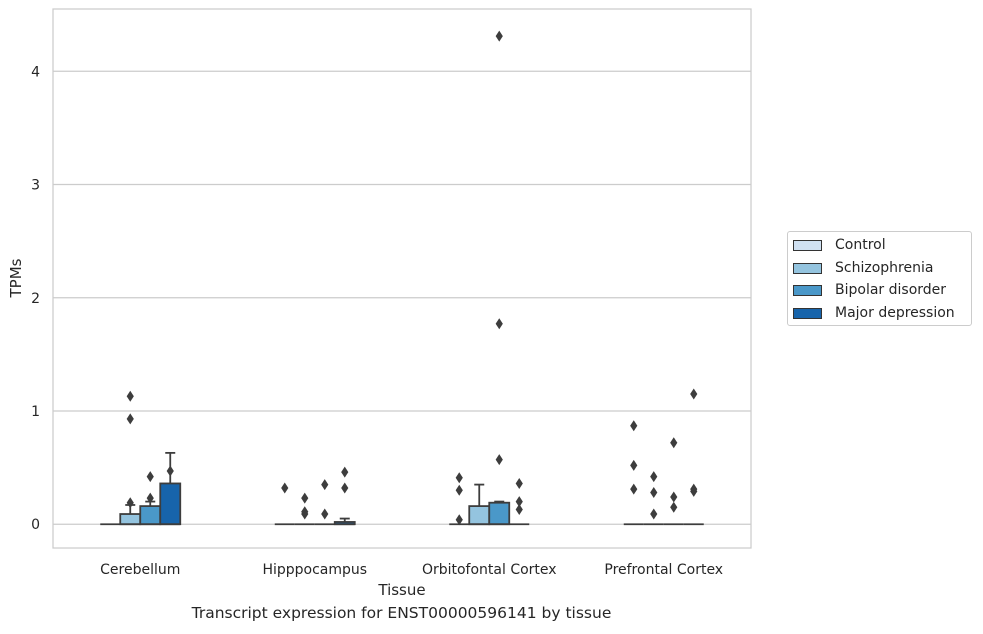 This screenshot has height=634, width=983. What do you see at coordinates (16, 278) in the screenshot?
I see `y-axis-label: TPMs` at bounding box center [16, 278].